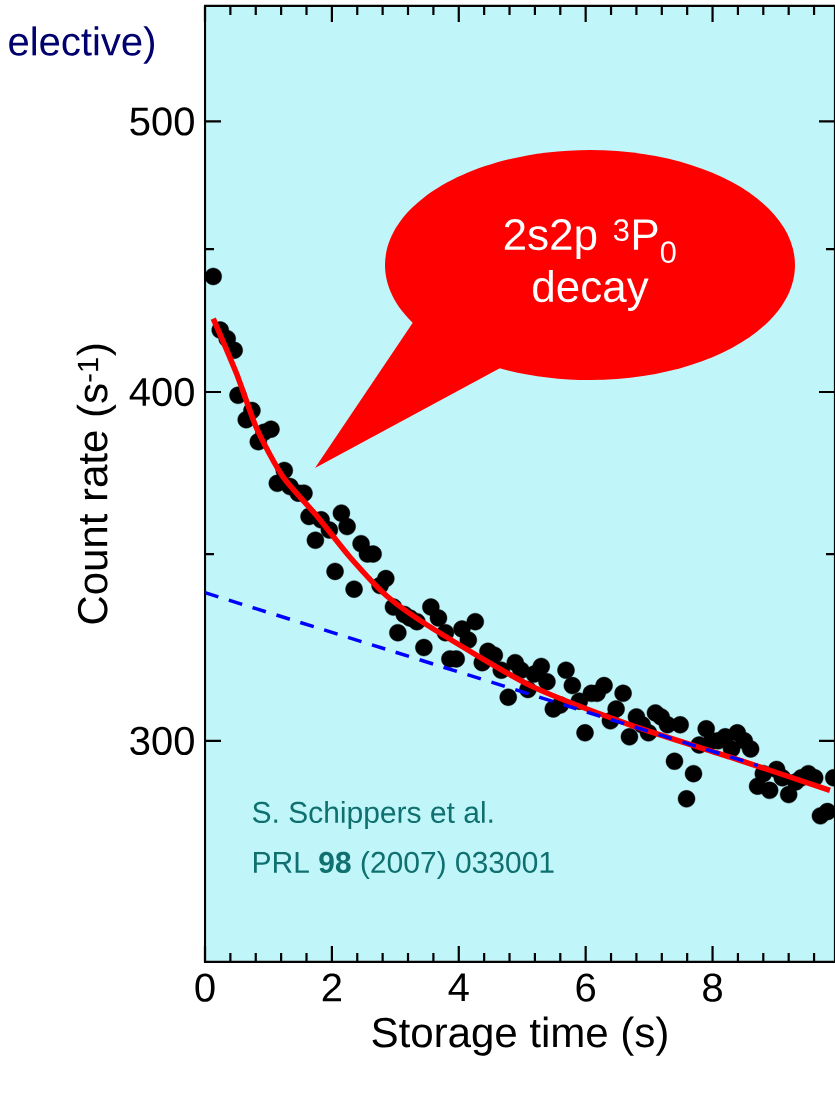  What do you see at coordinates (458, 987) in the screenshot?
I see `x-tick-label: 4` at bounding box center [458, 987].